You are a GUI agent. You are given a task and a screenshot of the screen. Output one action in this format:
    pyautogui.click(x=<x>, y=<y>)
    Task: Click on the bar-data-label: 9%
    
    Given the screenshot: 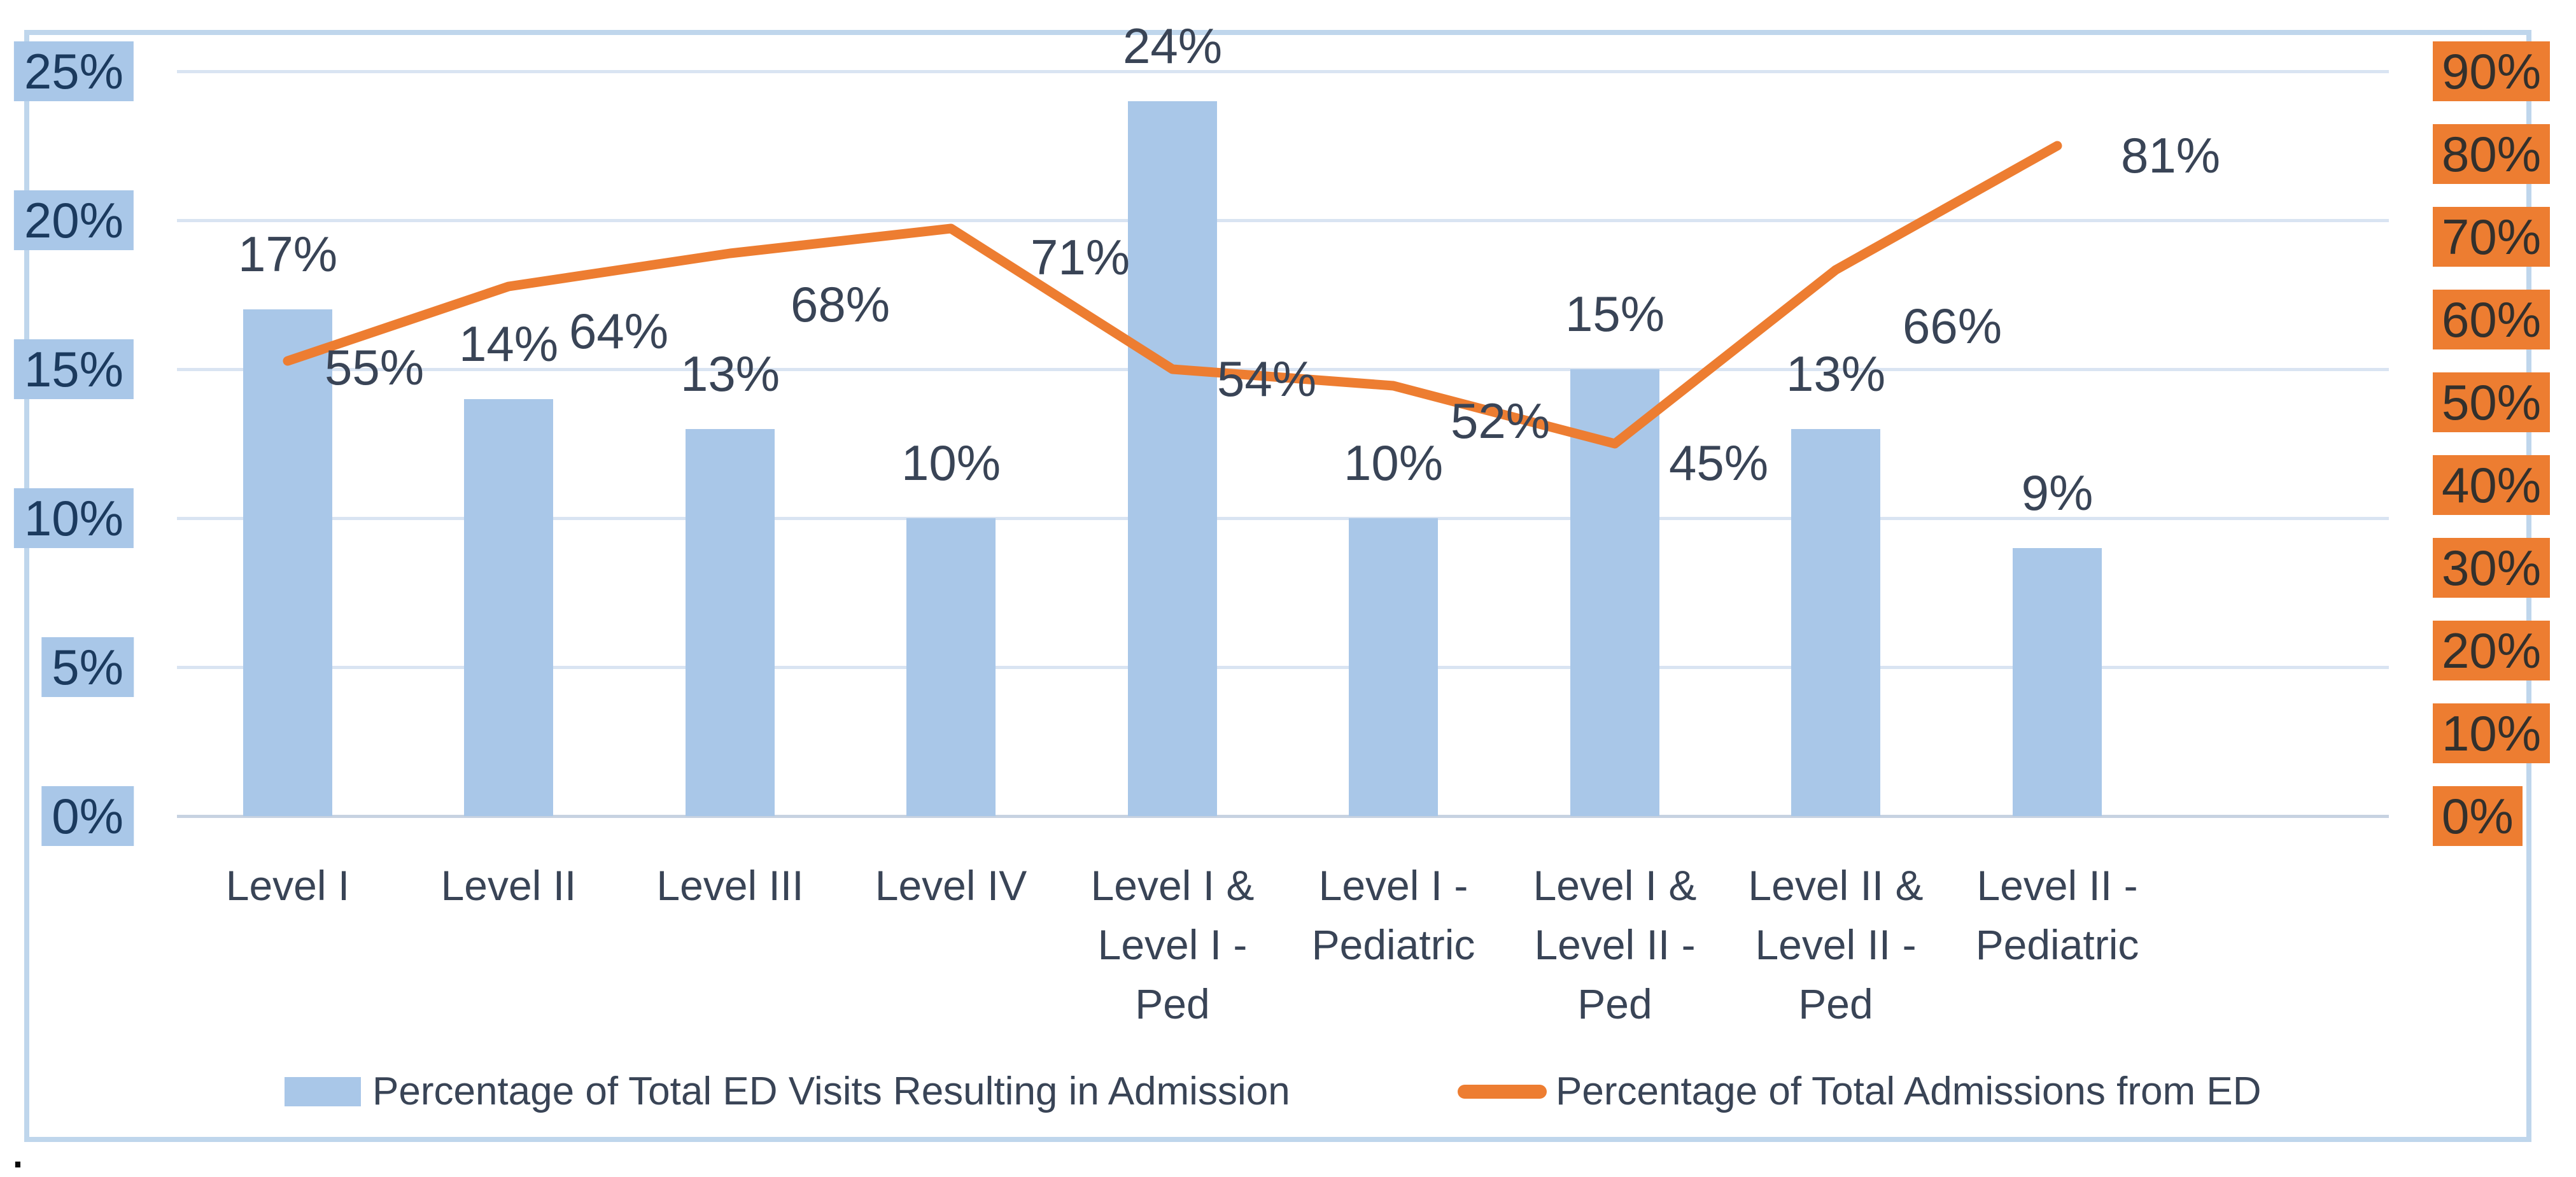 What is the action you would take?
    pyautogui.click(x=2058, y=493)
    